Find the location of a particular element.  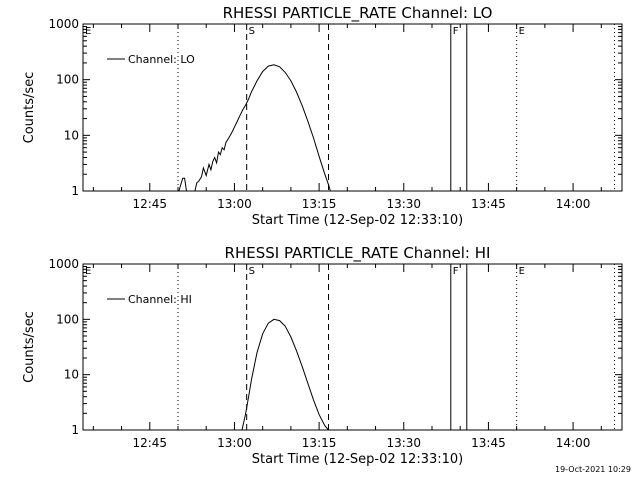

chart-title: RHESSI PARTICLE_RATE Channel: LO is located at coordinates (358, 13).